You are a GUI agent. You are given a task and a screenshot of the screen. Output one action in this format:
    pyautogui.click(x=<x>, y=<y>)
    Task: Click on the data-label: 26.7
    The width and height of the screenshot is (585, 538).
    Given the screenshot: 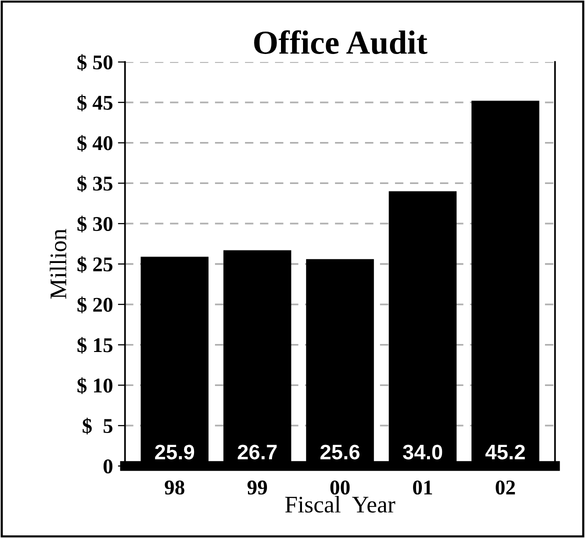 What is the action you would take?
    pyautogui.click(x=257, y=452)
    